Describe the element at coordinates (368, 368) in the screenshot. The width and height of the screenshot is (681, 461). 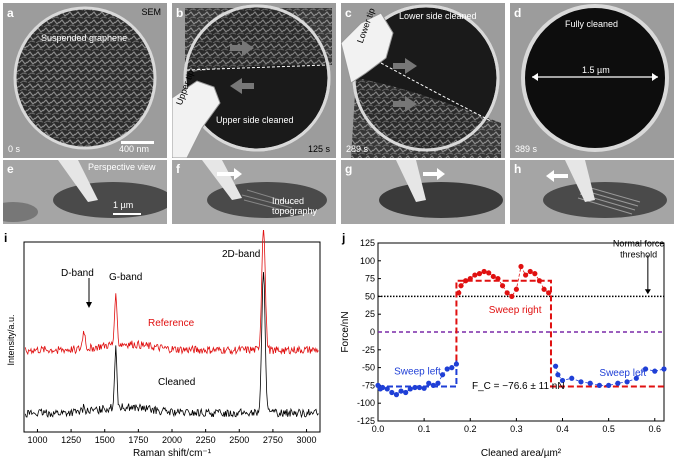
I see `y-tick-label: -50` at that location.